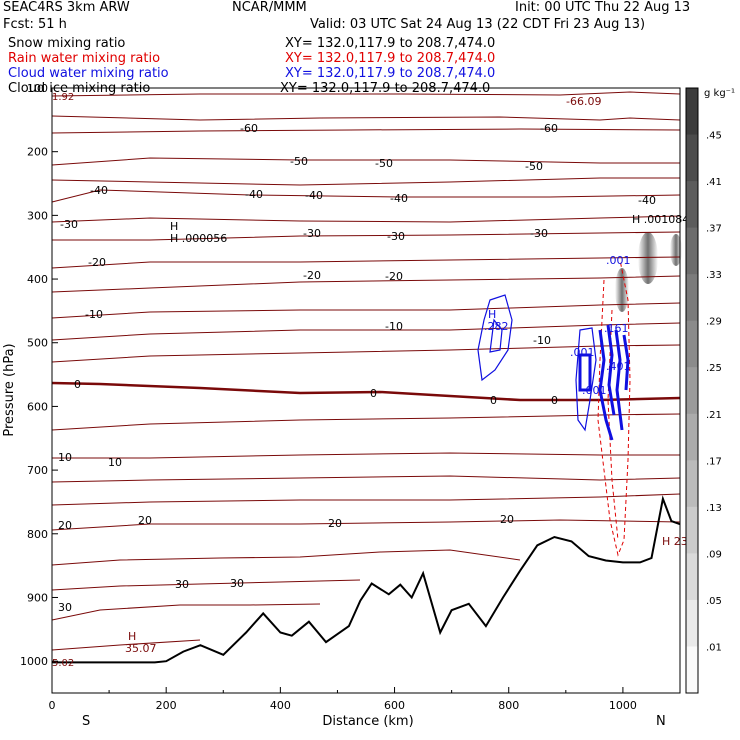 The width and height of the screenshot is (740, 740). Describe the element at coordinates (714, 461) in the screenshot. I see `colorbar-label: .17` at that location.